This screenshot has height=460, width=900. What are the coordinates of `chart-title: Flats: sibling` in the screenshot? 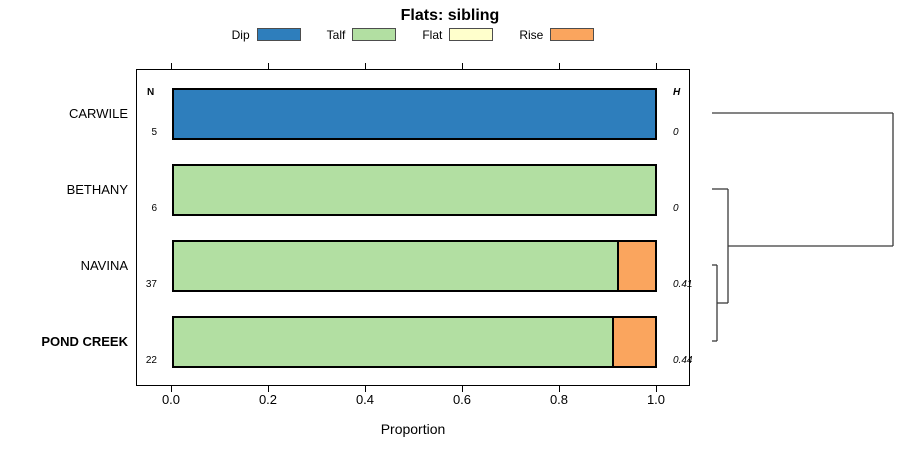 It's located at (450, 15).